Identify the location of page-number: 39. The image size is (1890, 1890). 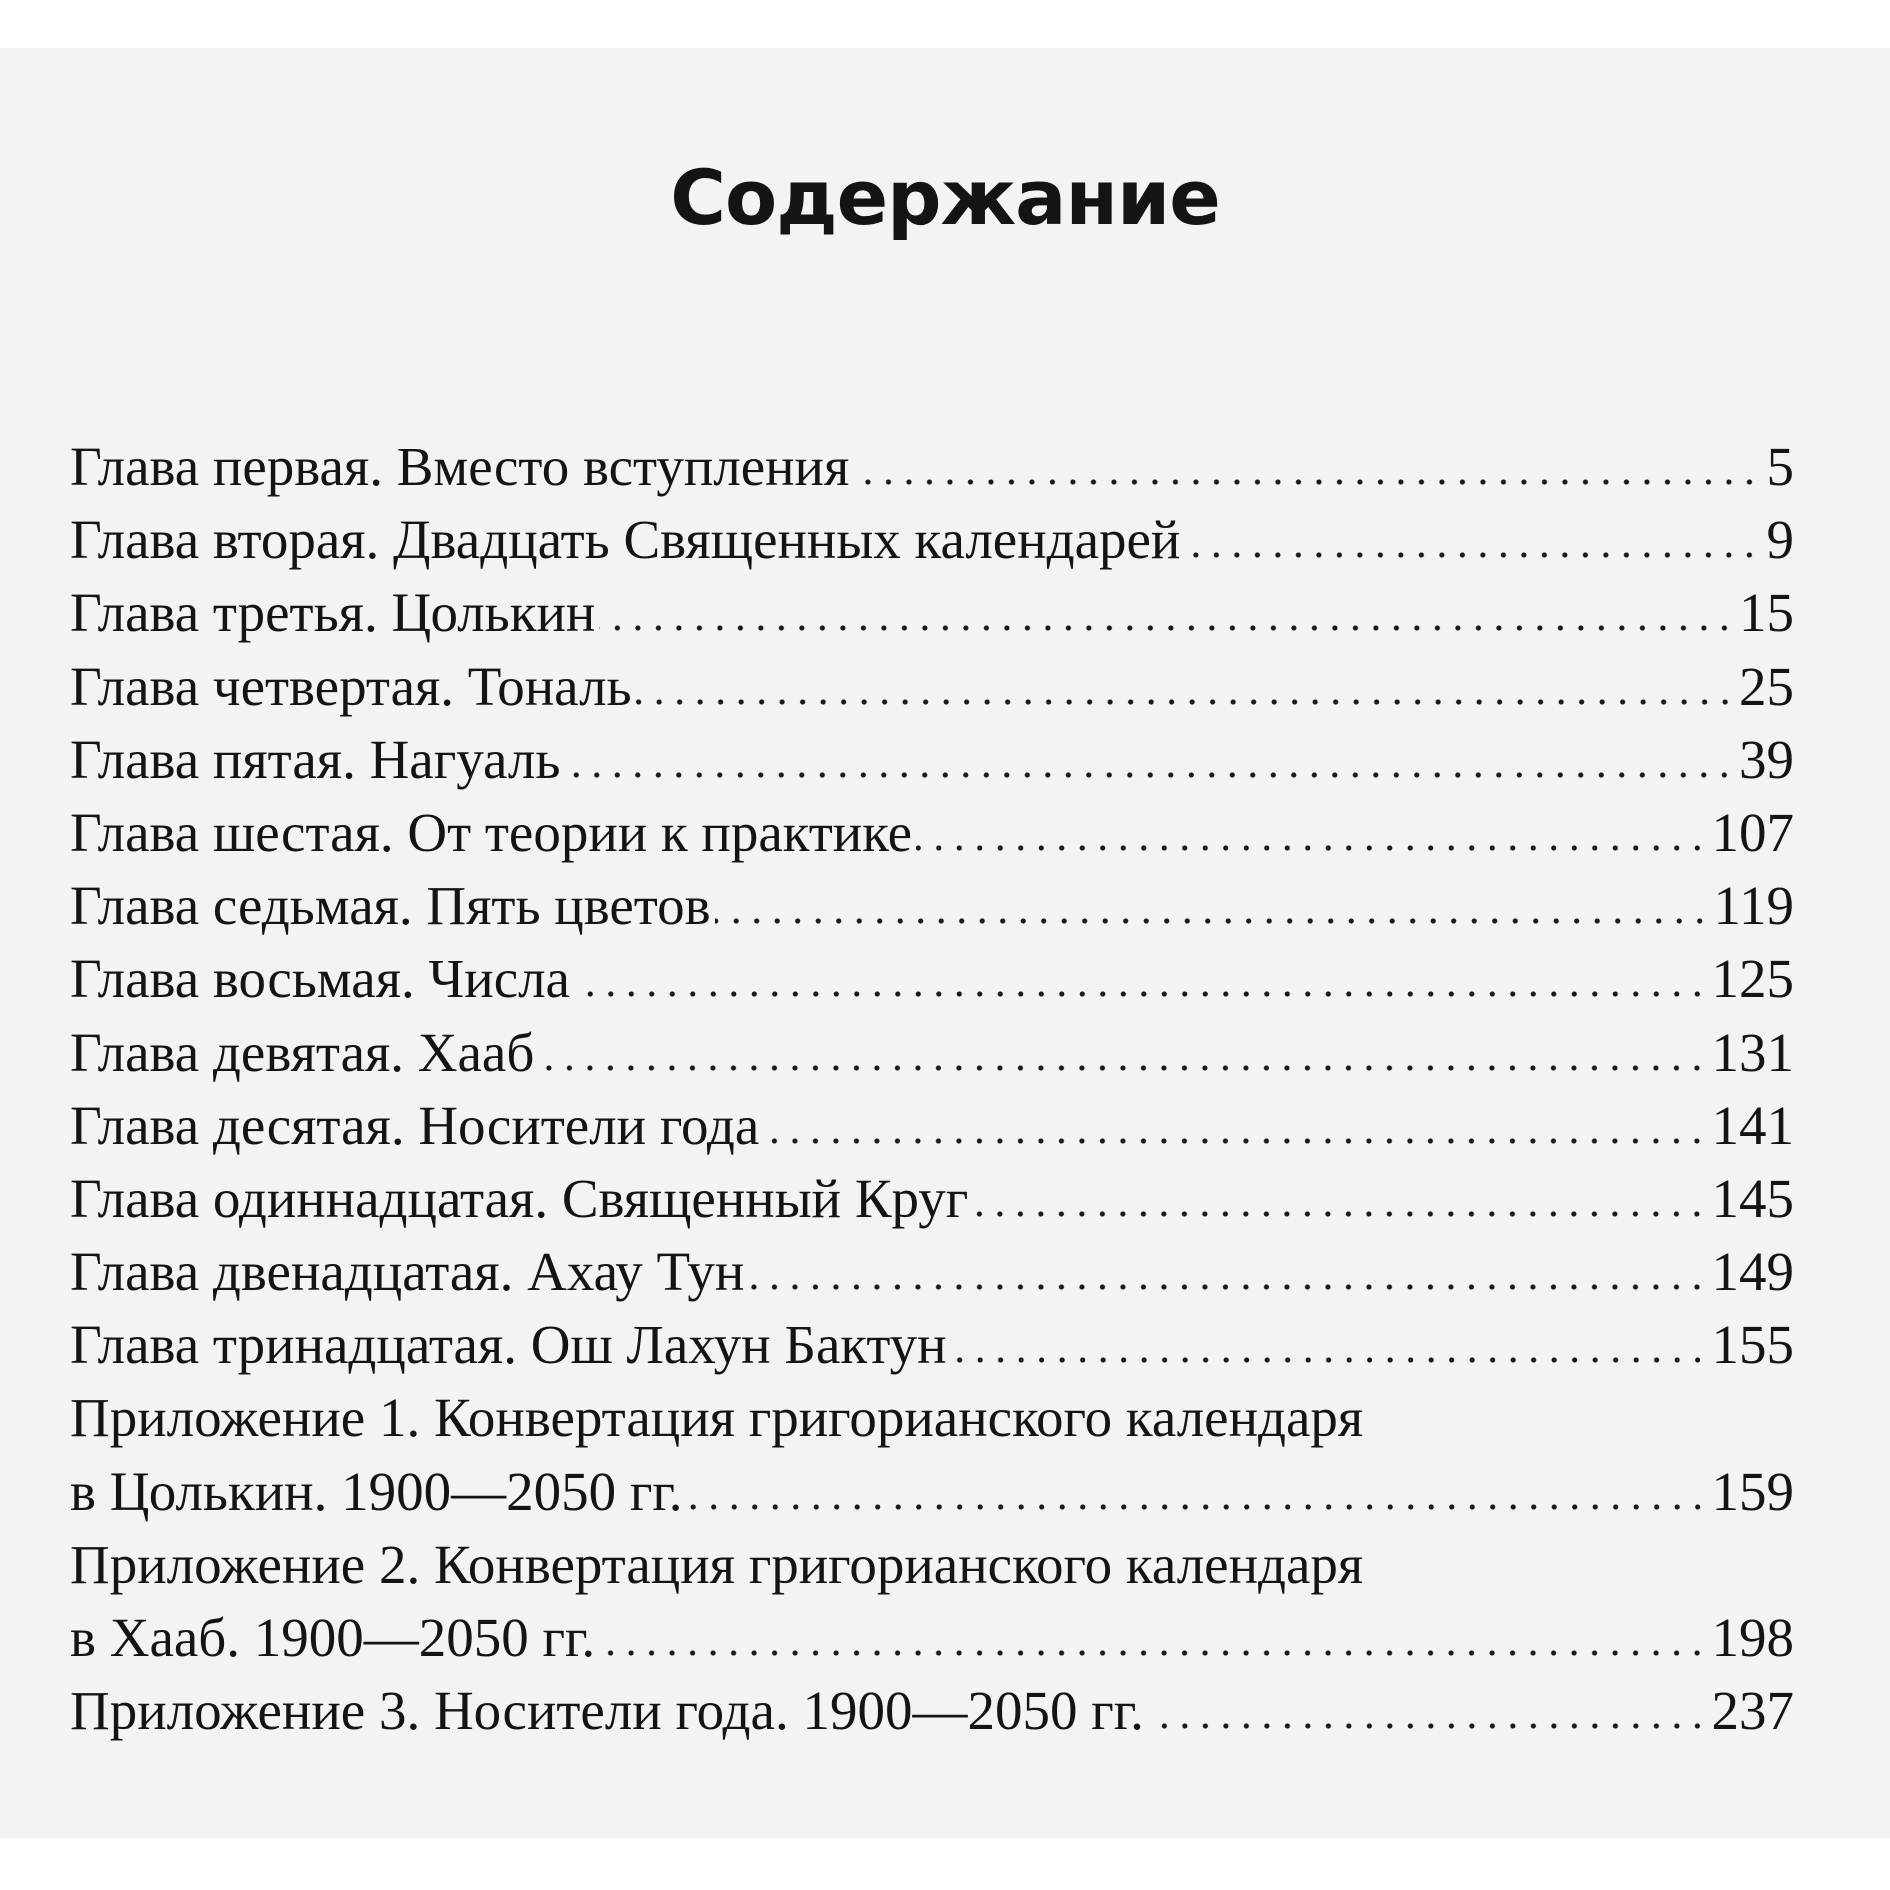
(1766, 759).